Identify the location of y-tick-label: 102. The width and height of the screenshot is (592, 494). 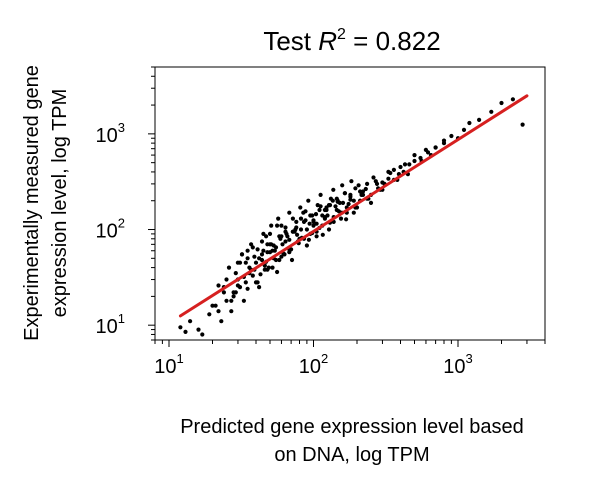
(110, 229).